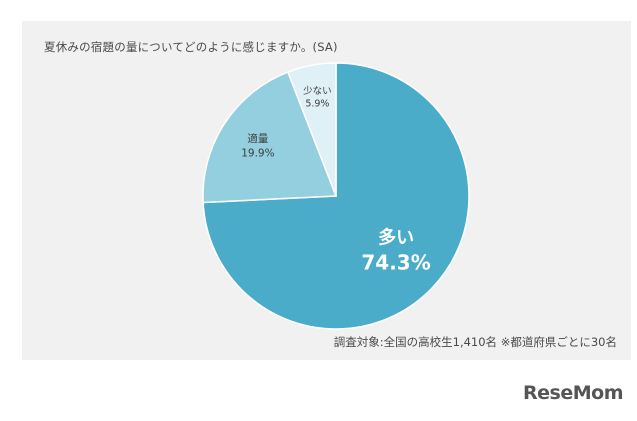  What do you see at coordinates (257, 153) in the screenshot?
I see `slice-value-1: 19.9%` at bounding box center [257, 153].